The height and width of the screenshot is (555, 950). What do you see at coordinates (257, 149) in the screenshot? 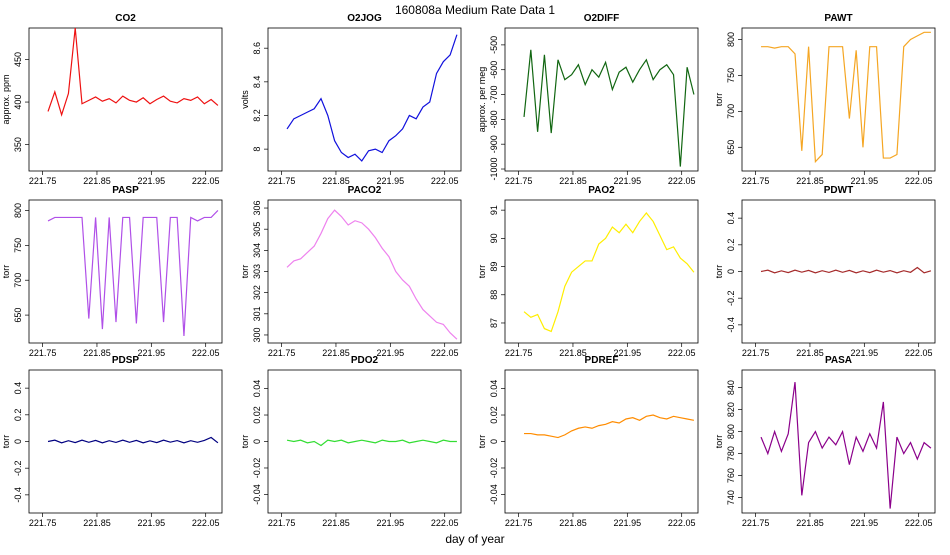
I see `y-tick-label: 8` at bounding box center [257, 149].